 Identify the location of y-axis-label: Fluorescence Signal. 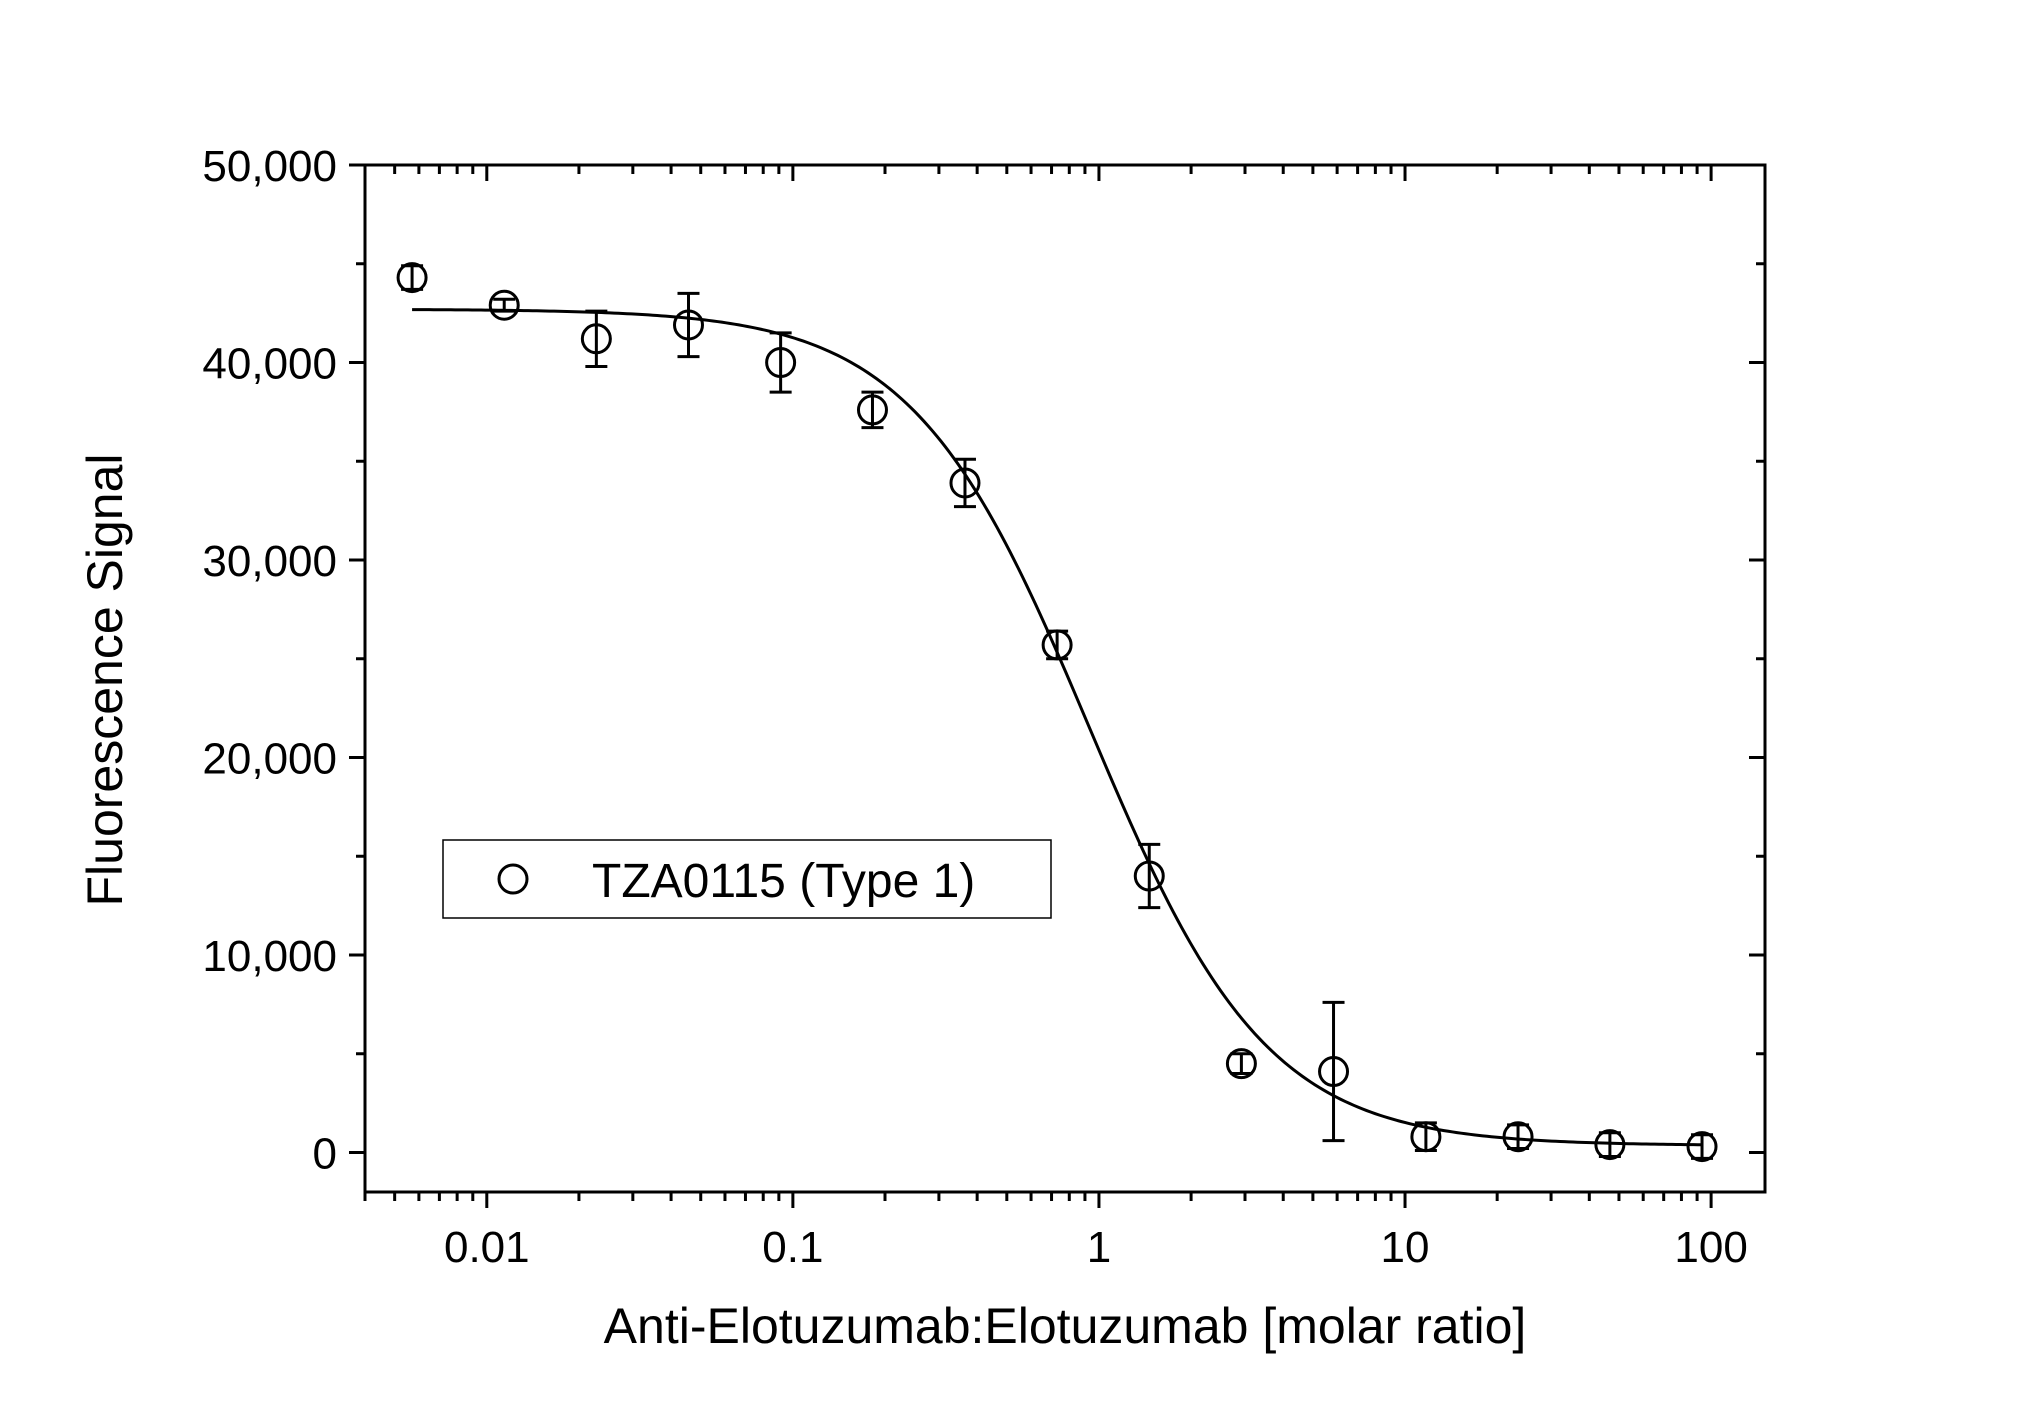
(105, 679).